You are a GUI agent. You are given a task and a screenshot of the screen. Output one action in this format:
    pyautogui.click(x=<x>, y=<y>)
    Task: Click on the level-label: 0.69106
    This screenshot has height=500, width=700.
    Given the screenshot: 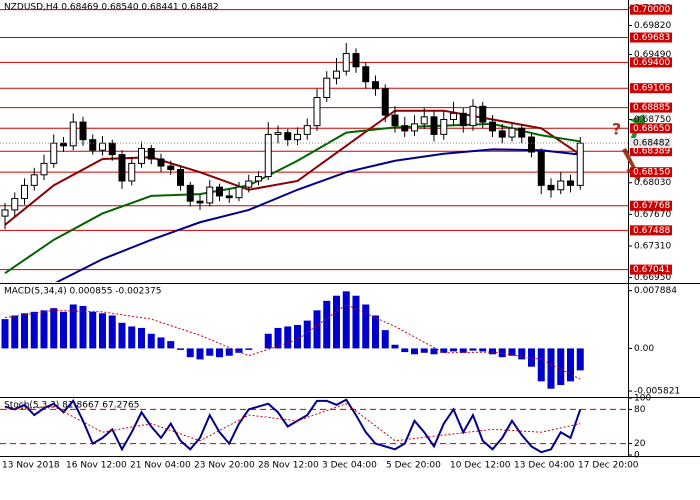 What is the action you would take?
    pyautogui.click(x=651, y=89)
    